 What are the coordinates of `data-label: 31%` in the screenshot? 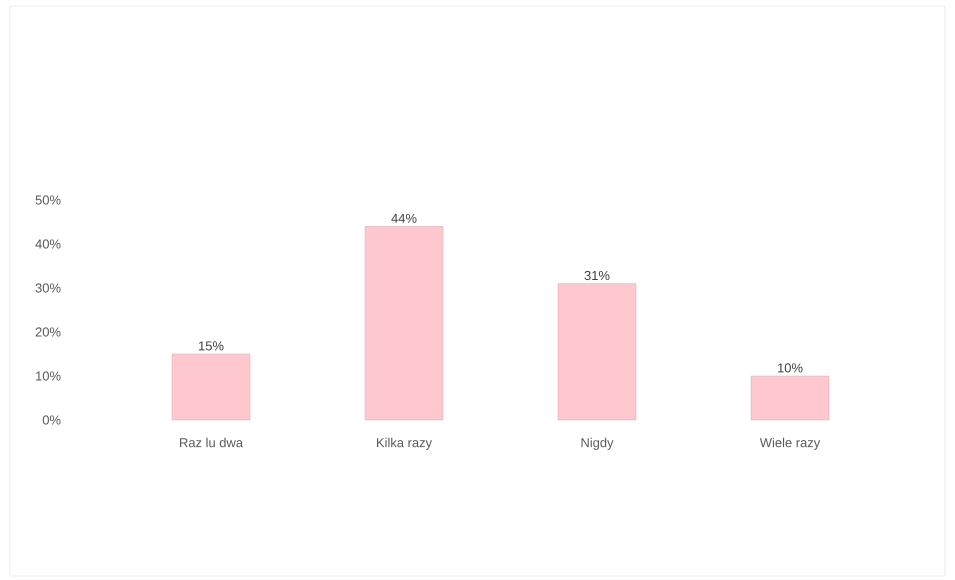 It's located at (597, 275).